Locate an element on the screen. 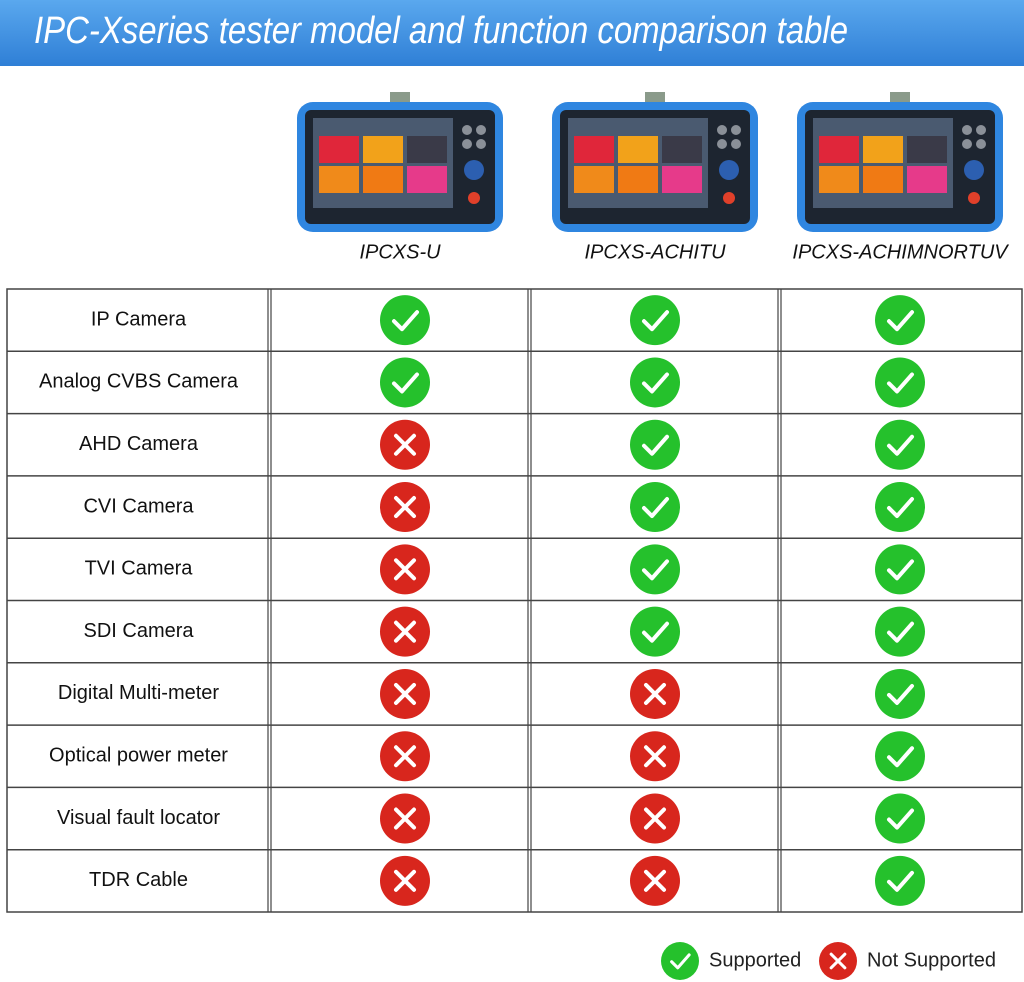 The width and height of the screenshot is (1024, 982). devices: IPCXS-U IPCXS-ACHITU IPCXS-ACHIMNORTUV is located at coordinates (653, 177).